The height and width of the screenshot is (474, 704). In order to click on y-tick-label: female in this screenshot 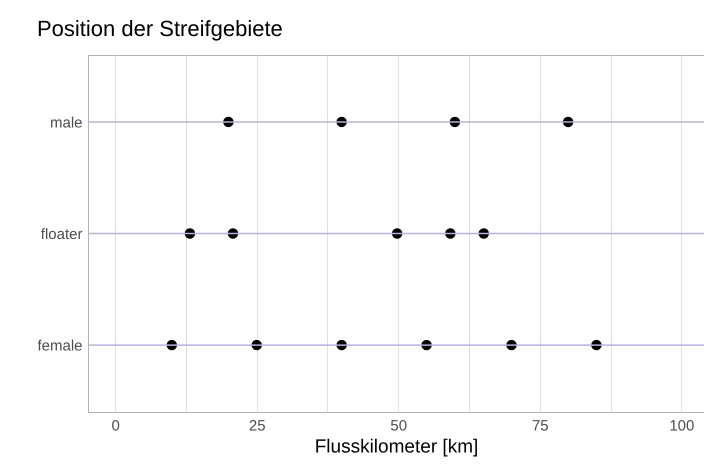, I will do `click(59, 346)`.